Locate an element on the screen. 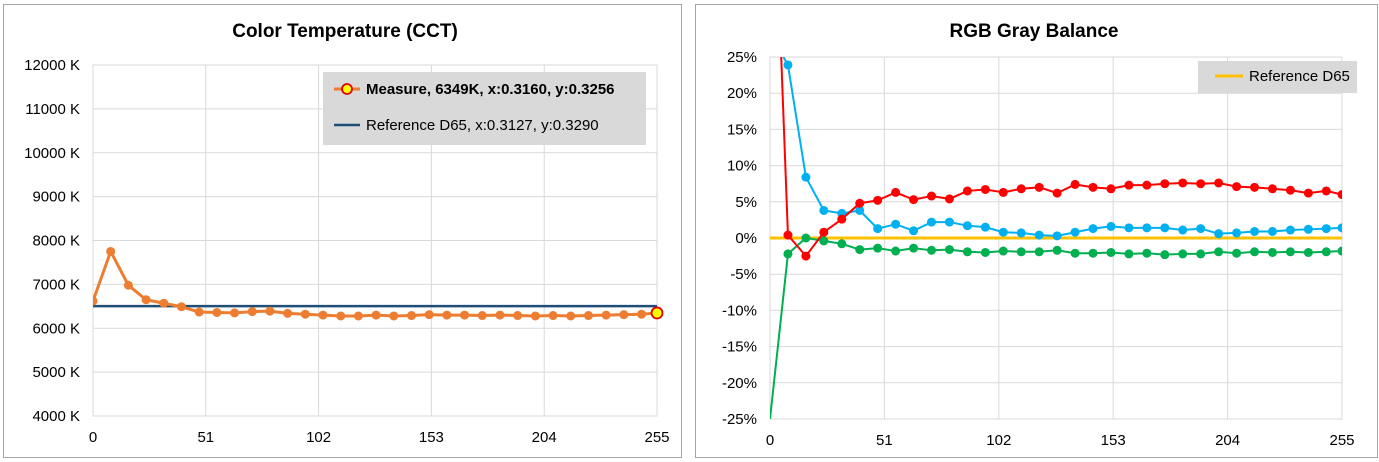 The image size is (1379, 462). y-tick-label: -20% is located at coordinates (739, 383).